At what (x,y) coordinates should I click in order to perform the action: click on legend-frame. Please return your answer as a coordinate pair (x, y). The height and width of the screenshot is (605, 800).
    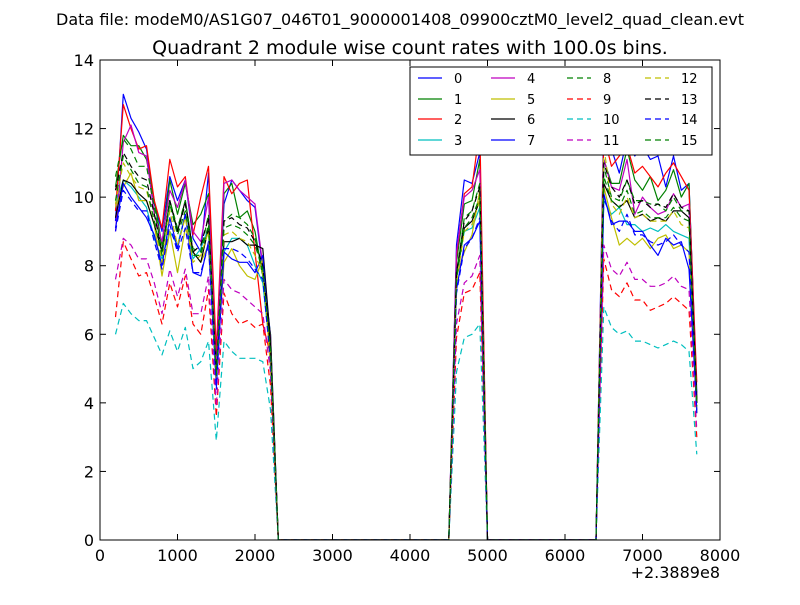
    Looking at the image, I should click on (561, 111).